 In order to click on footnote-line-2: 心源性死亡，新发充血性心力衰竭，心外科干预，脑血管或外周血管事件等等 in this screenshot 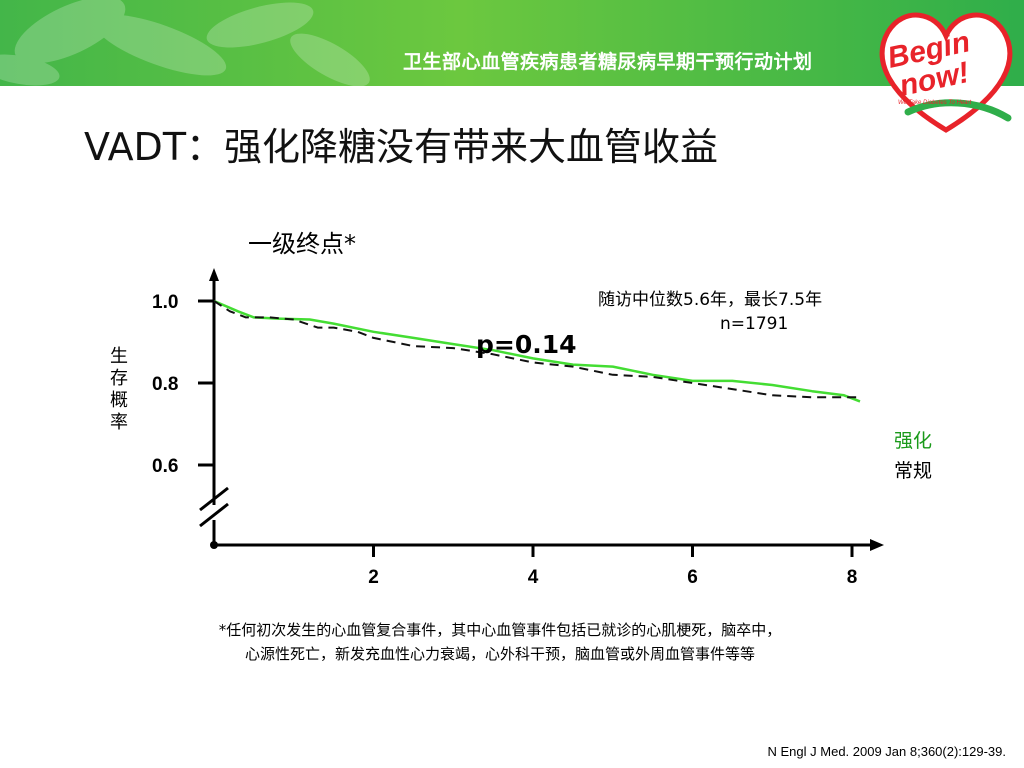, I will do `click(499, 654)`.